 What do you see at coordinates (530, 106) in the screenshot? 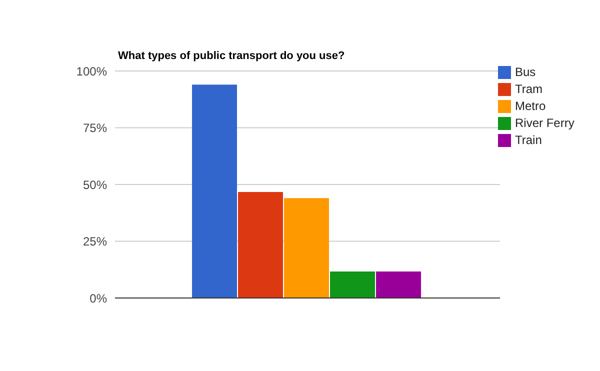
I see `legend-label: Metro` at bounding box center [530, 106].